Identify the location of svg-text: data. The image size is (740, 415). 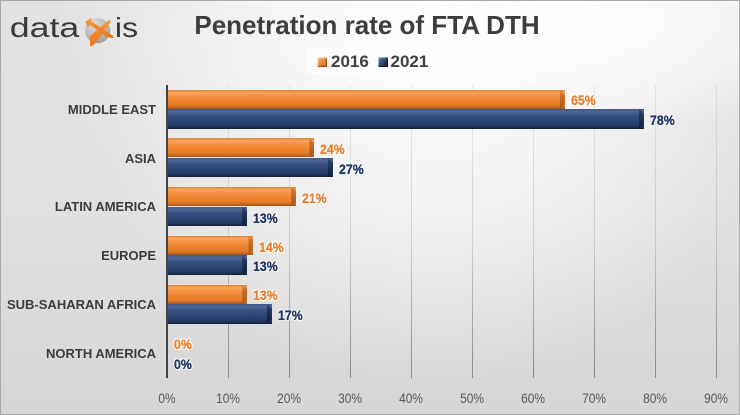
(45, 27).